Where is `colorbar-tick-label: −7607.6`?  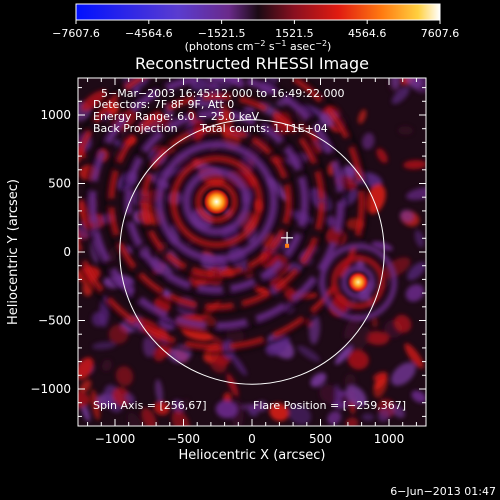 colorbar-tick-label: −7607.6 is located at coordinates (76, 33).